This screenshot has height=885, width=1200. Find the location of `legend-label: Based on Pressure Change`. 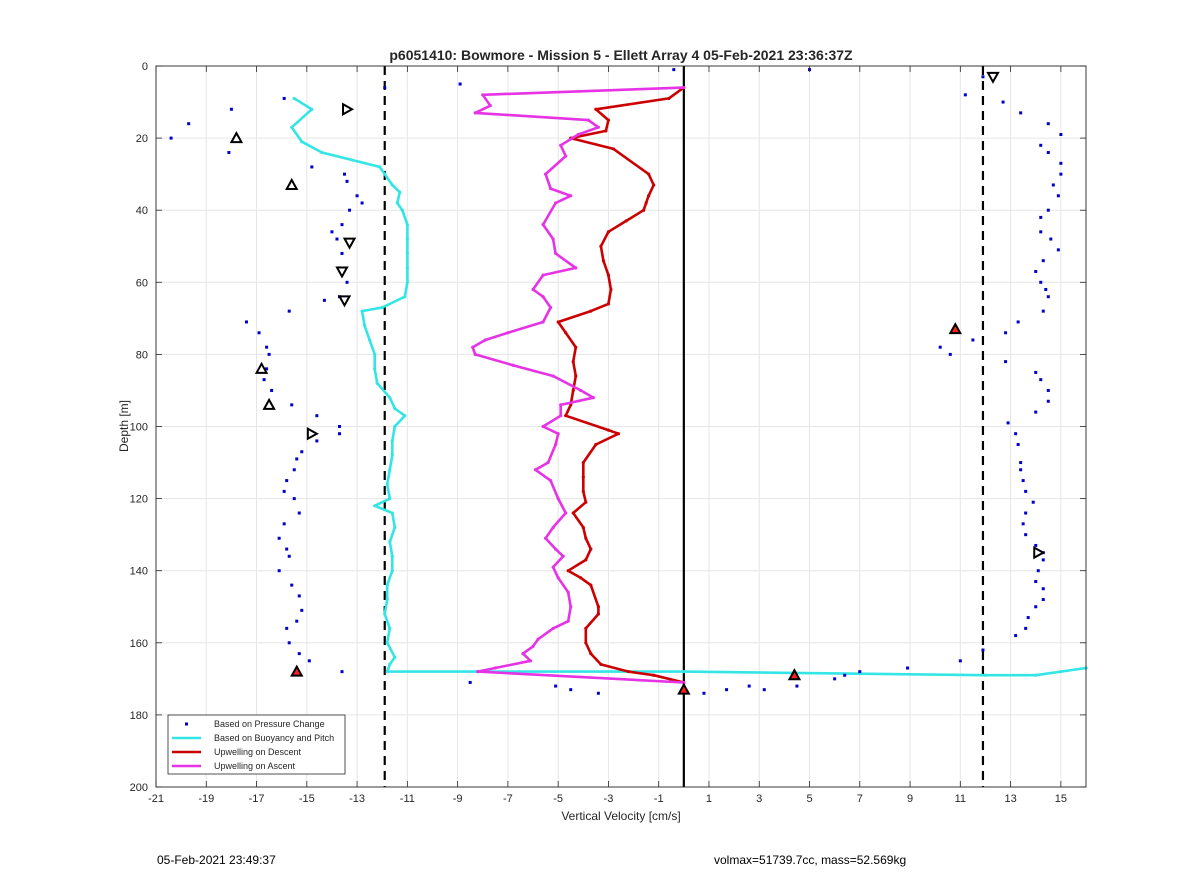

legend-label: Based on Pressure Change is located at coordinates (269, 724).